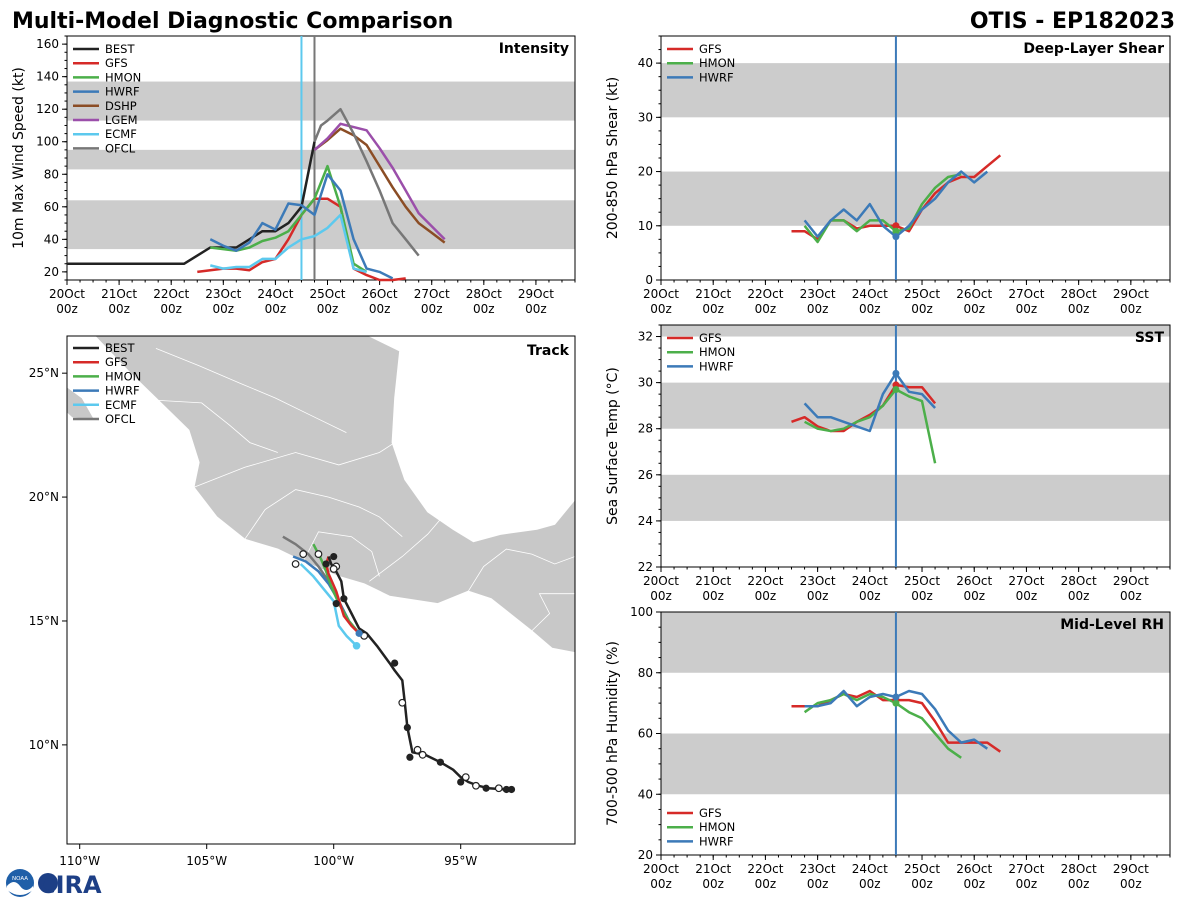 The height and width of the screenshot is (900, 1200). I want to click on sst-series-hwrf, so click(870, 402).